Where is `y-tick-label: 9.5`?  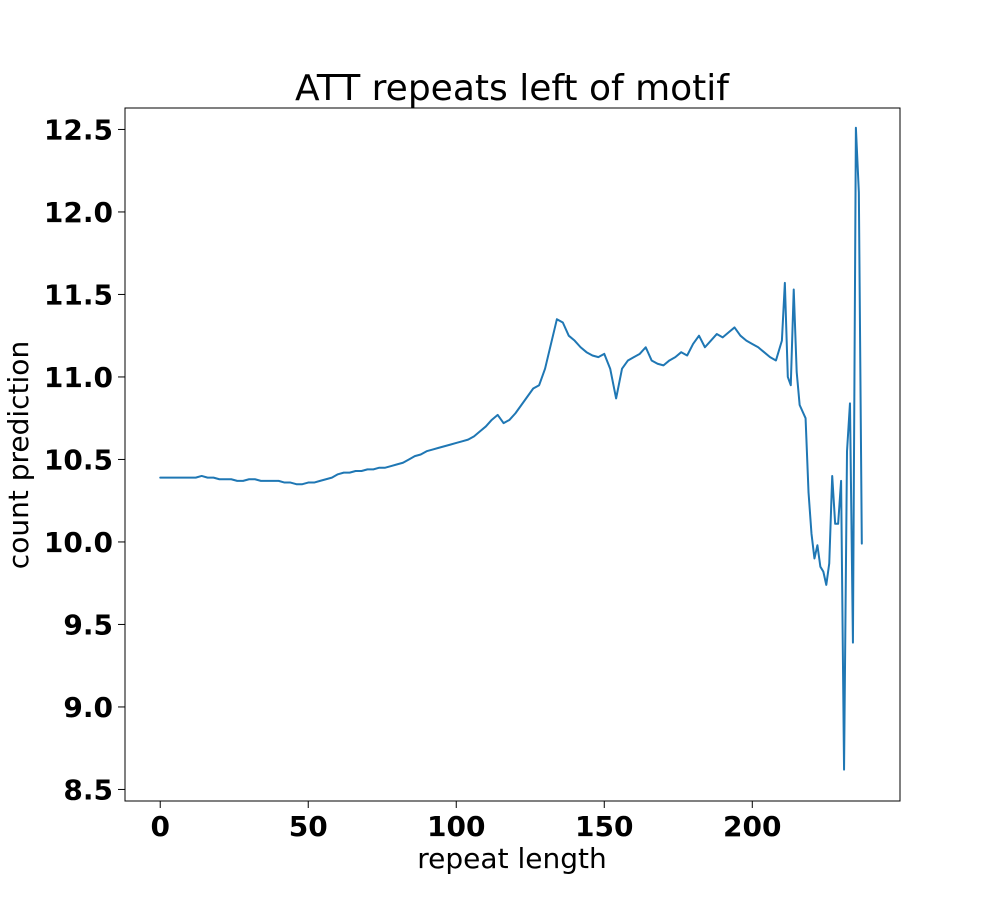 y-tick-label: 9.5 is located at coordinates (88, 624).